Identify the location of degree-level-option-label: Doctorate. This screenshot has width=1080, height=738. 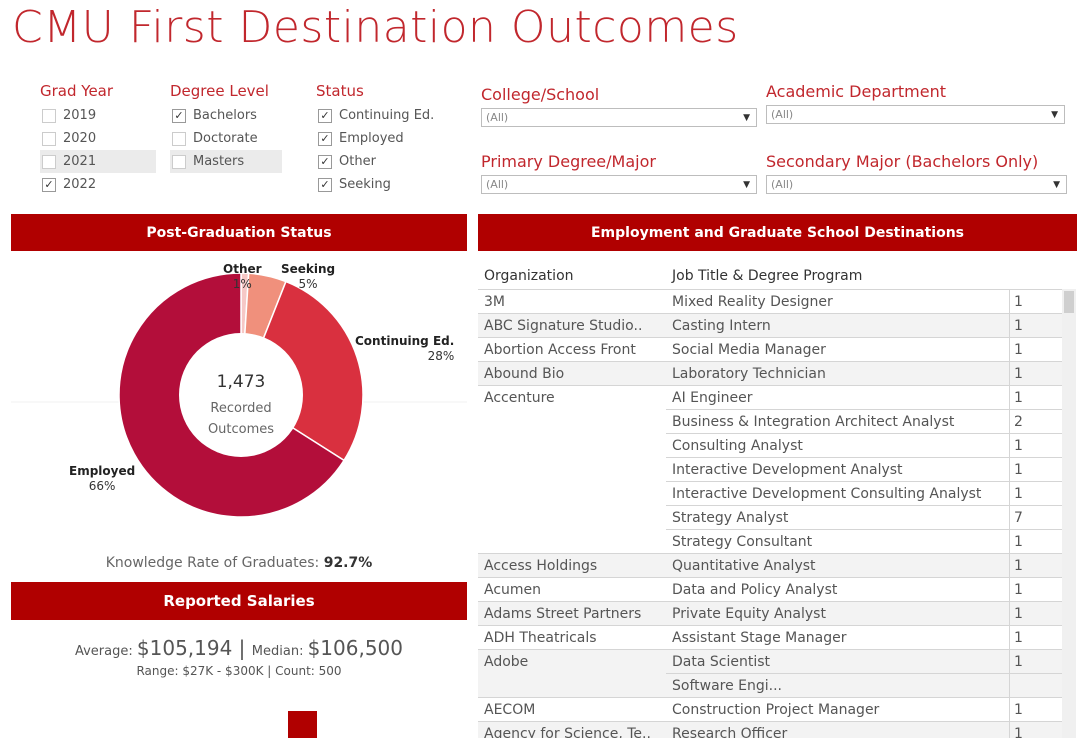
(225, 138).